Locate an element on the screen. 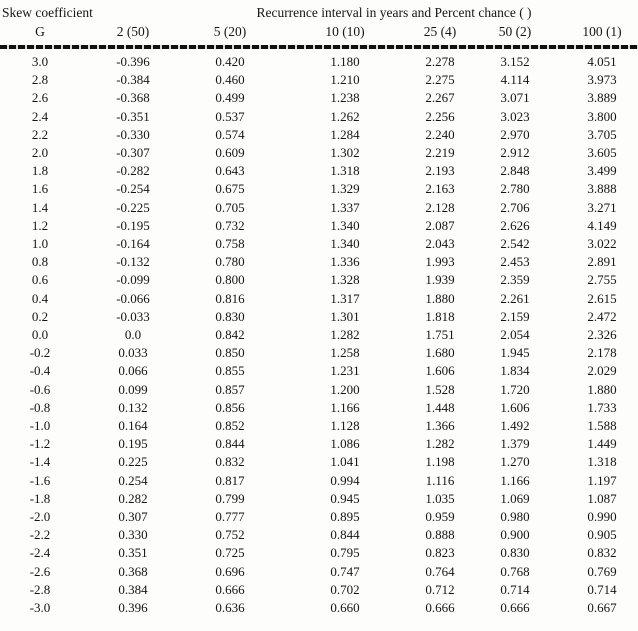 Image resolution: width=638 pixels, height=631 pixels. table-cell: 1.166 is located at coordinates (515, 480).